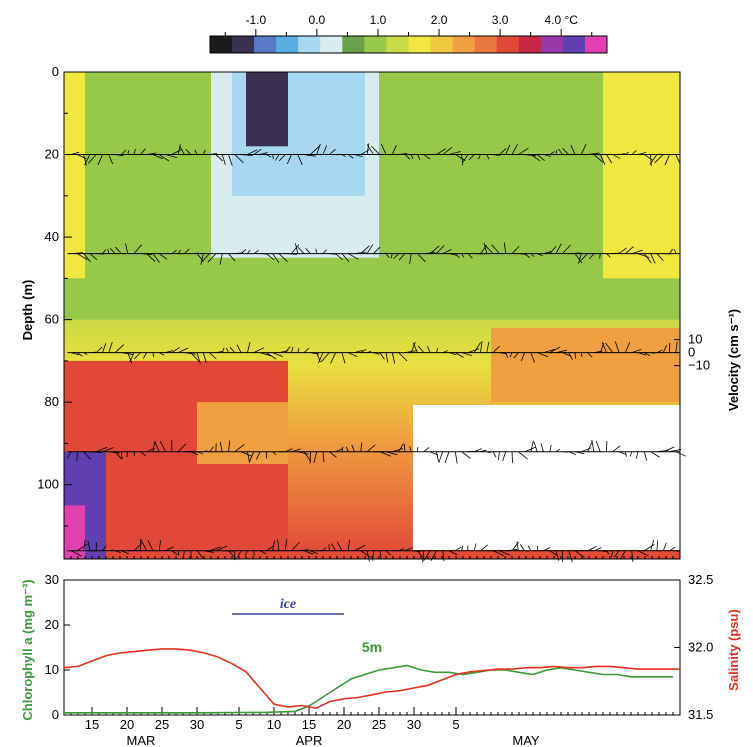  I want to click on chlorophyll-tick-label: 20, so click(52, 624).